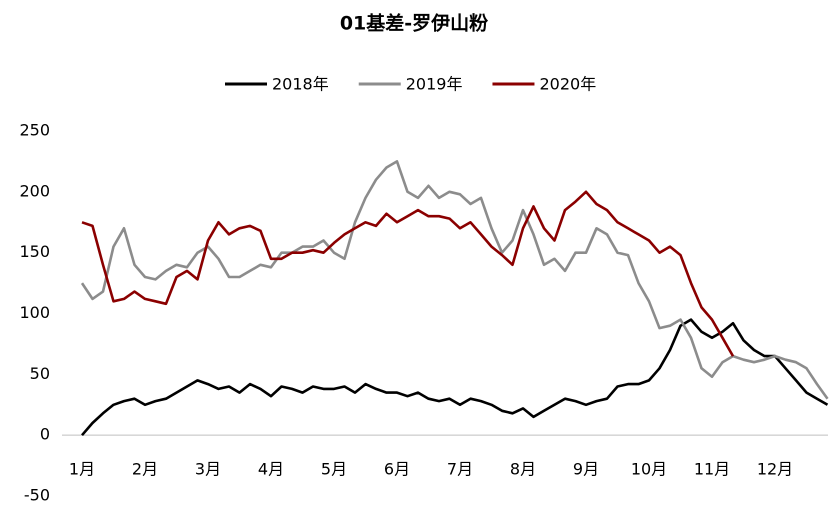 Image resolution: width=829 pixels, height=509 pixels. What do you see at coordinates (300, 84) in the screenshot?
I see `legend-label: 2018年` at bounding box center [300, 84].